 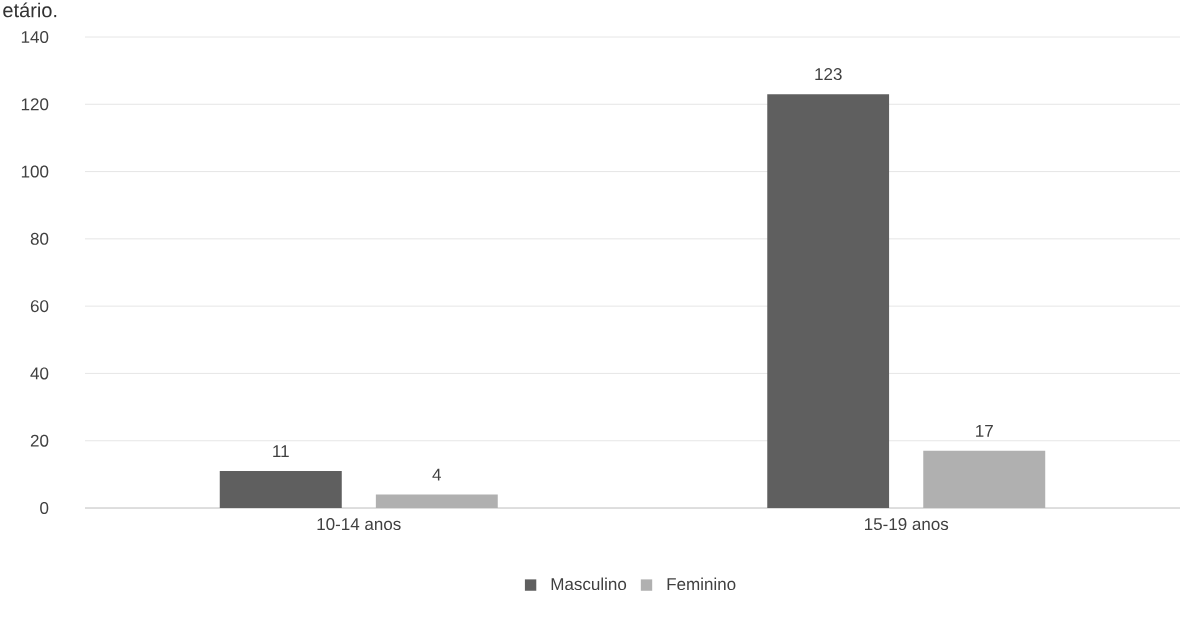 What do you see at coordinates (39, 373) in the screenshot?
I see `y-tick-label: 40` at bounding box center [39, 373].